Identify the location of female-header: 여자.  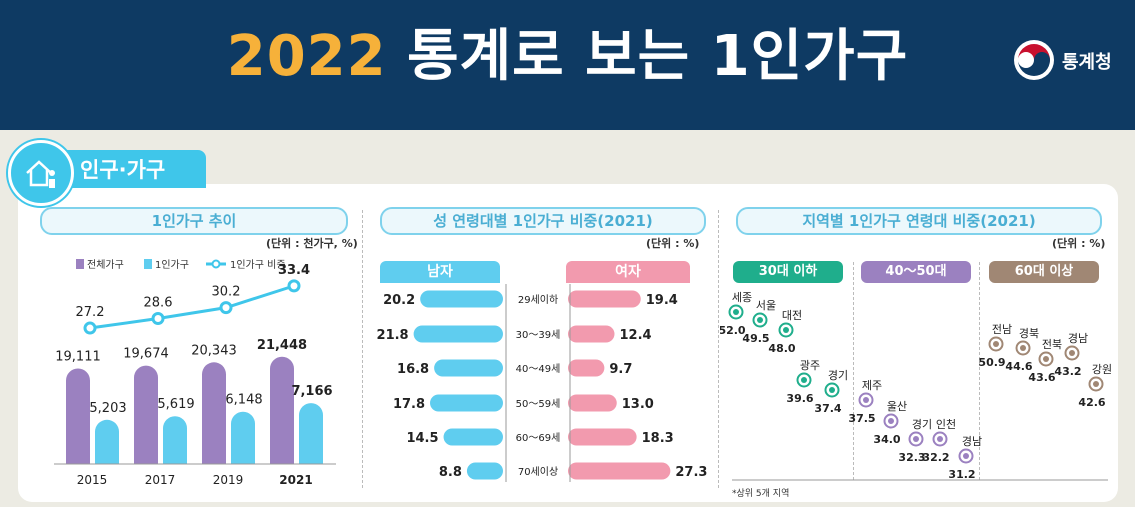
(628, 272).